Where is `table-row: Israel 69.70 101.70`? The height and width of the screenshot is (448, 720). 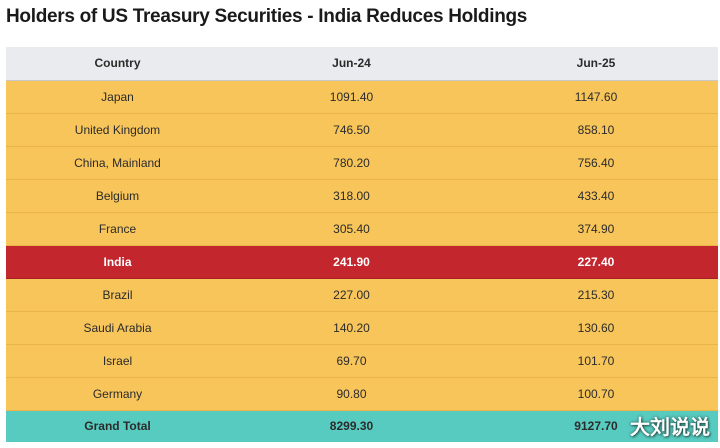 table-row: Israel 69.70 101.70 is located at coordinates (362, 361).